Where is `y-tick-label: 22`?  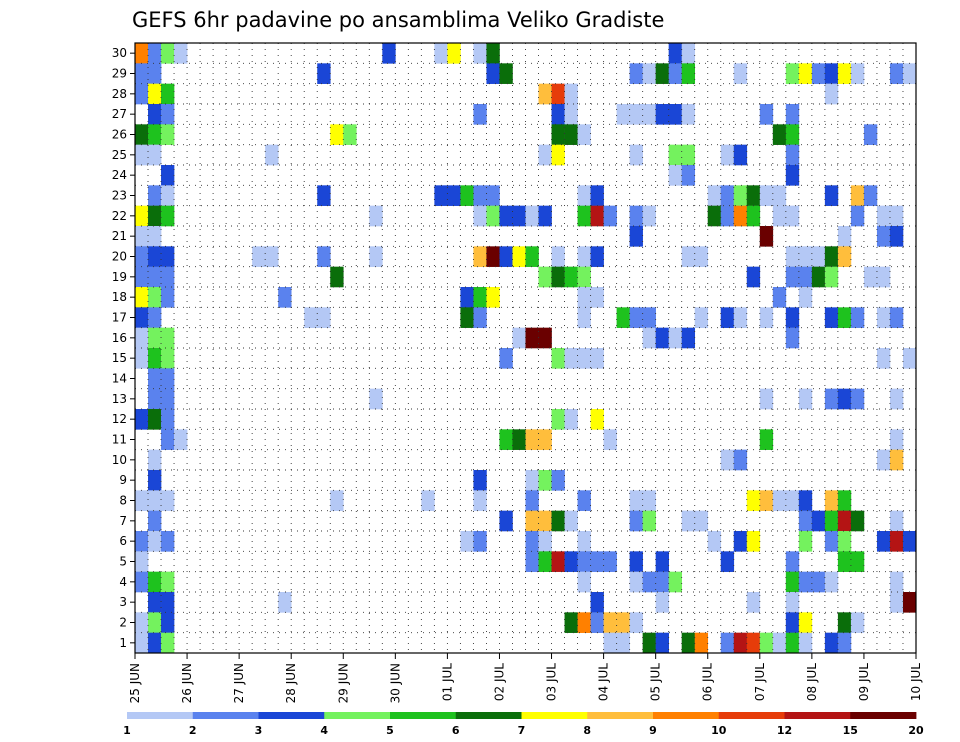 y-tick-label: 22 is located at coordinates (119, 216).